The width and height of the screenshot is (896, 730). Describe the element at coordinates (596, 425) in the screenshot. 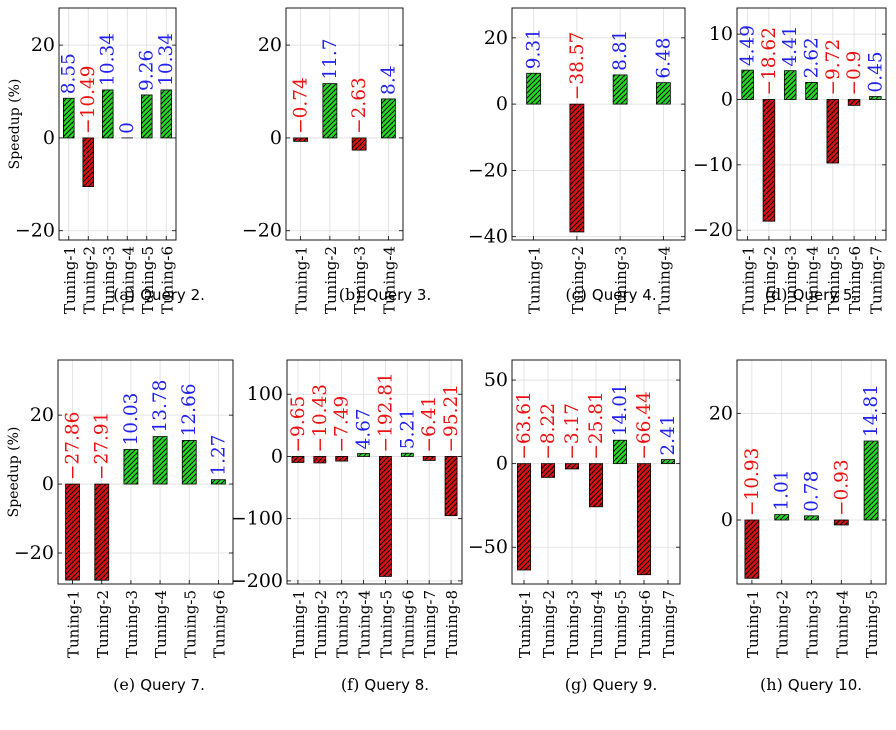

I see `data-label: −25.81` at that location.